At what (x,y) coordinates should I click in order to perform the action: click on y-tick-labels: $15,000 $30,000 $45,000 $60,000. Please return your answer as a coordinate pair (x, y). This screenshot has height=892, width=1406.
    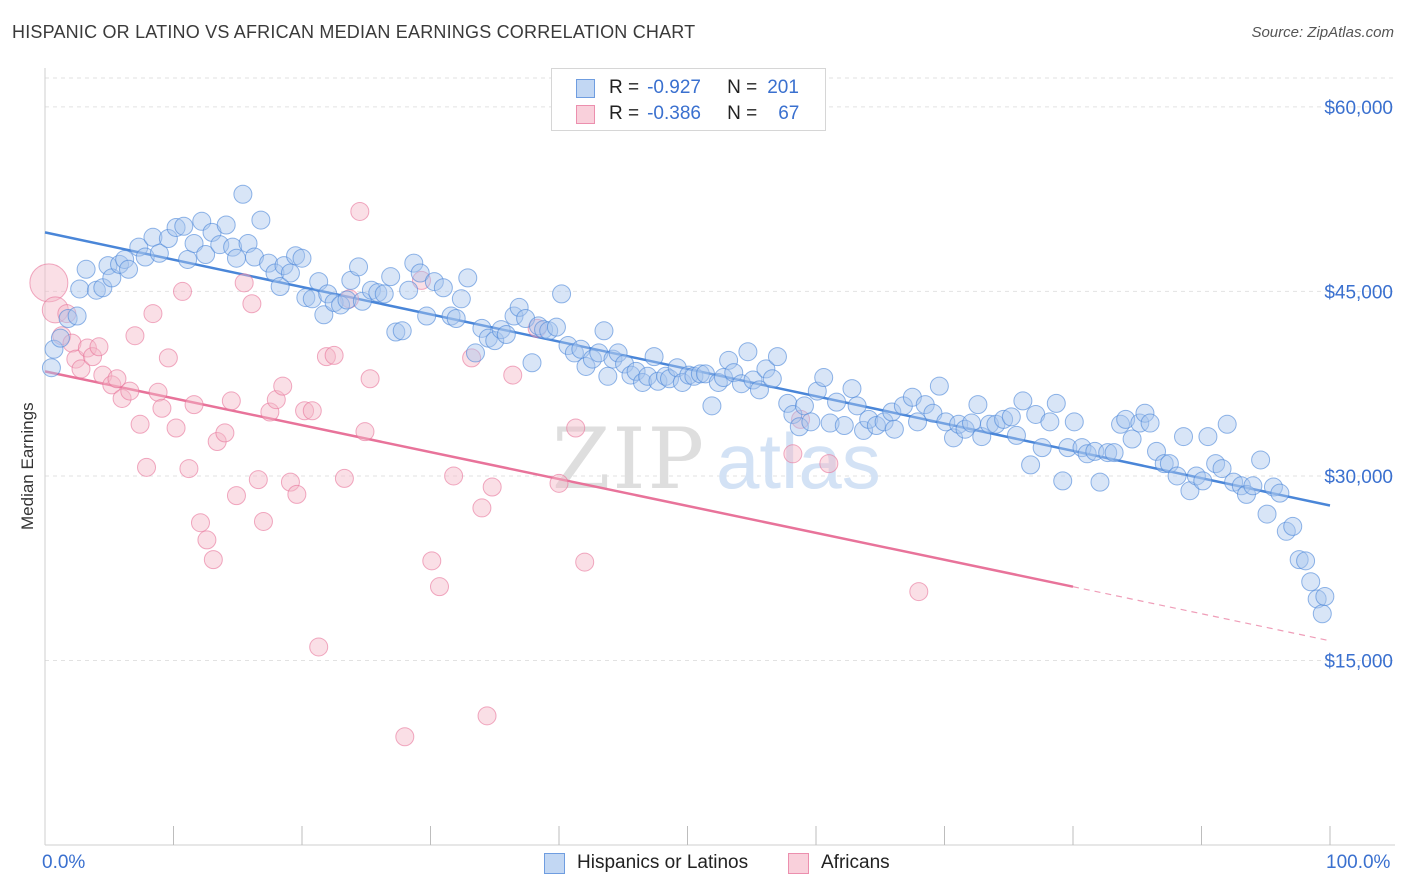
    Looking at the image, I should click on (1358, 385).